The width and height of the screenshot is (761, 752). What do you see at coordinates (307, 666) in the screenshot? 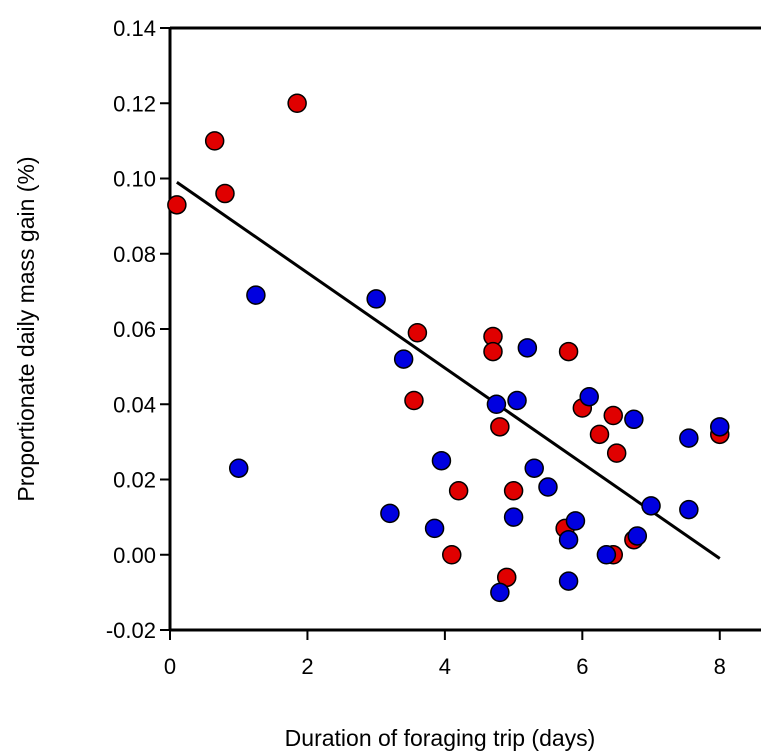
I see `x-tick-label: 2` at bounding box center [307, 666].